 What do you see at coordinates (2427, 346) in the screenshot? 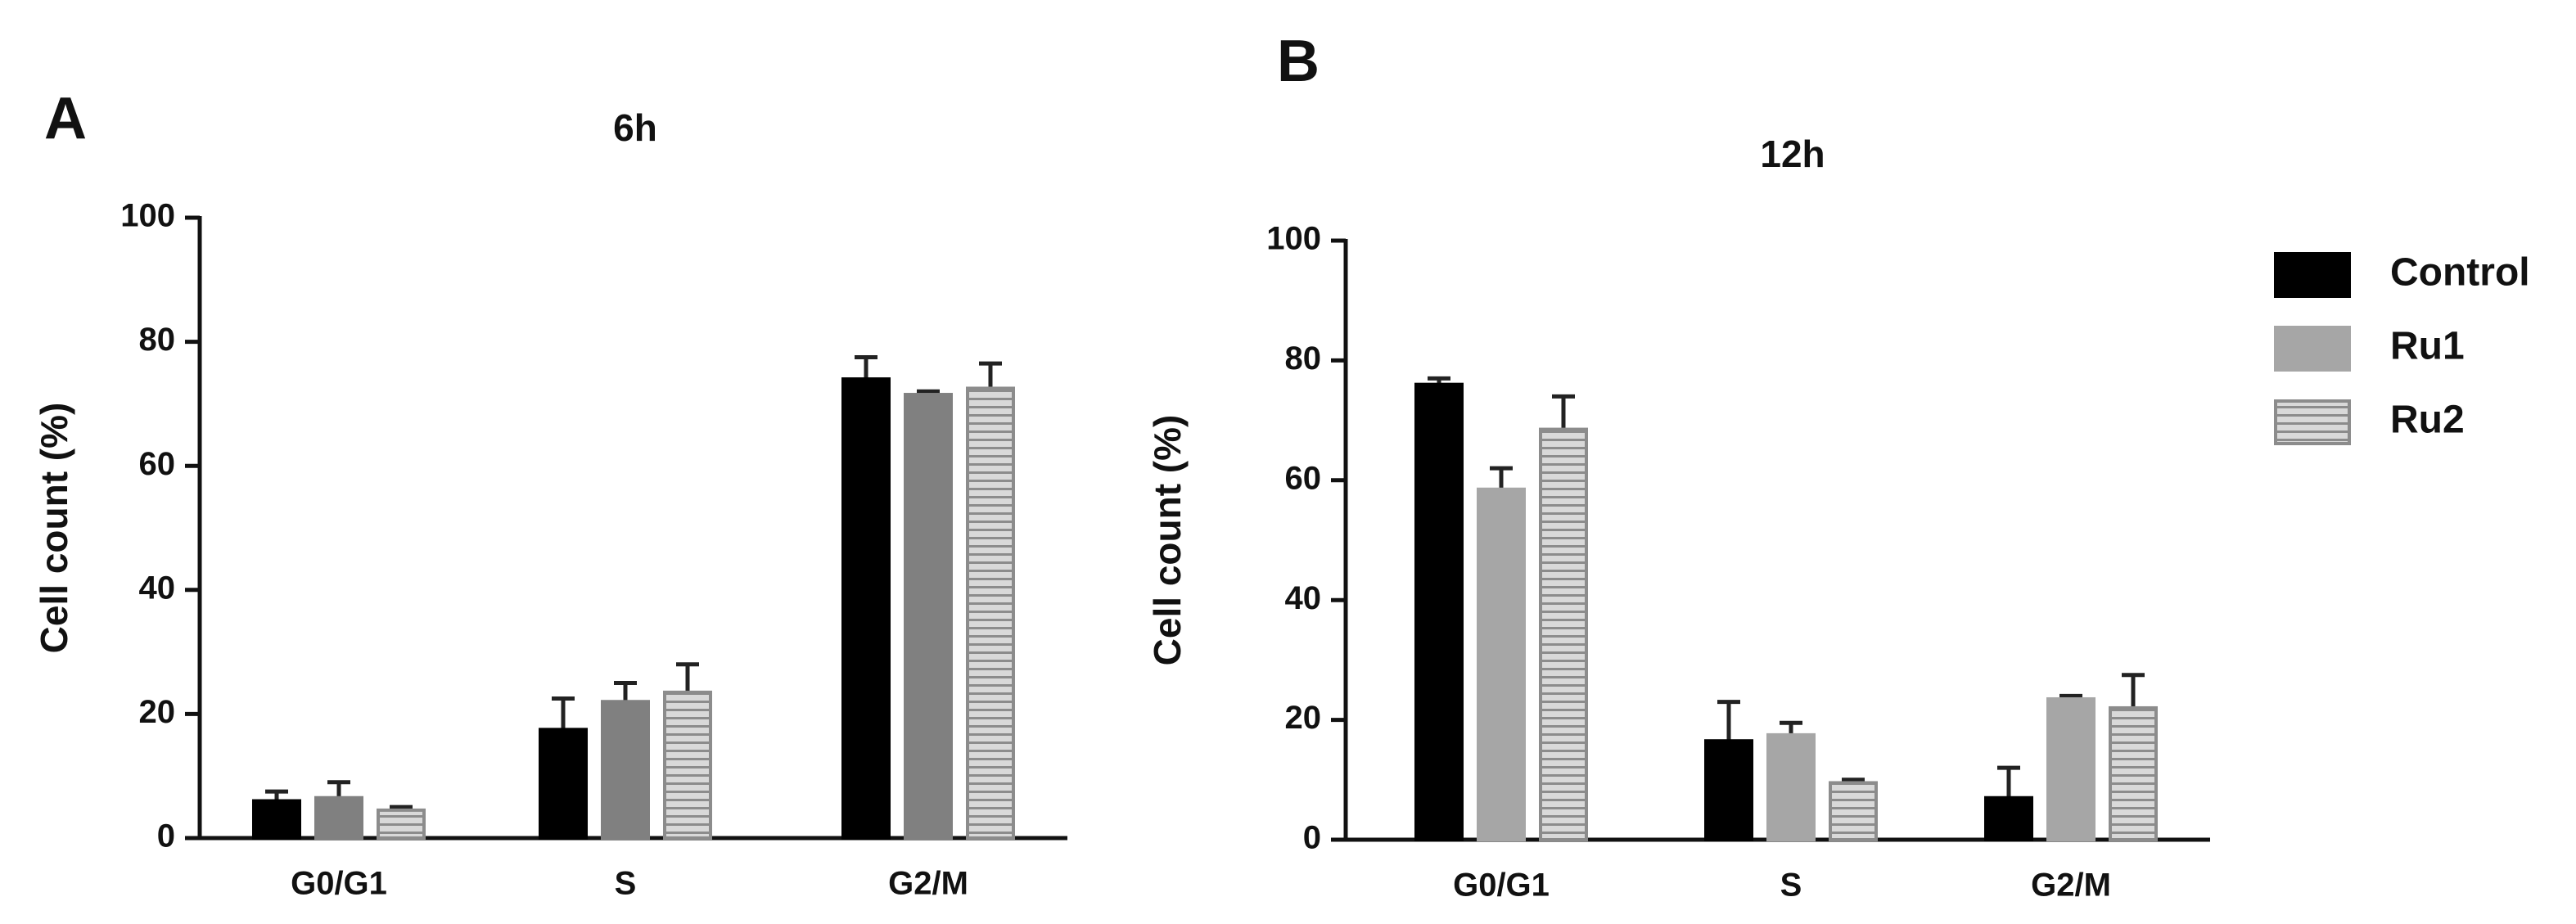
I see `legend-label: Ru1` at bounding box center [2427, 346].